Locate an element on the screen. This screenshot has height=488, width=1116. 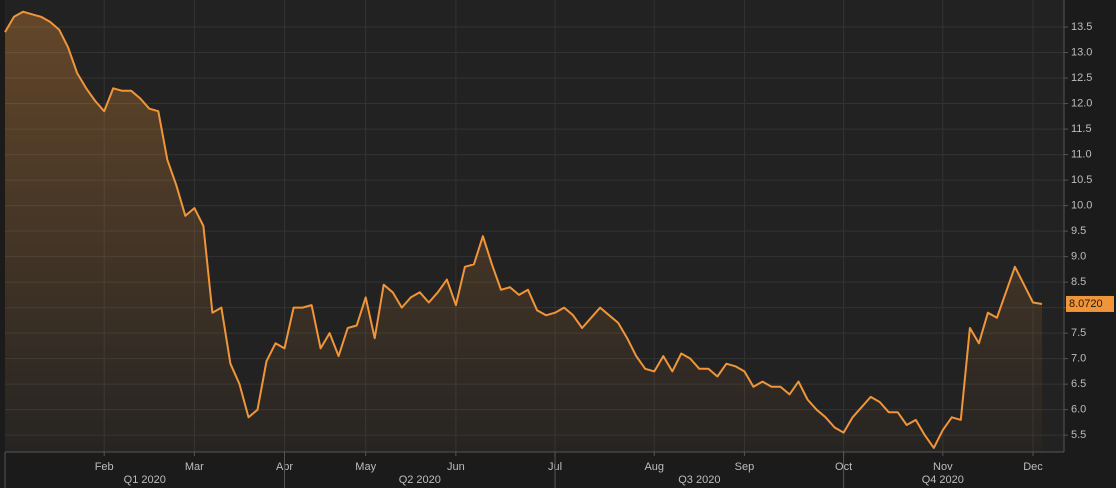
x-group-label: Q3 2020 is located at coordinates (699, 480).